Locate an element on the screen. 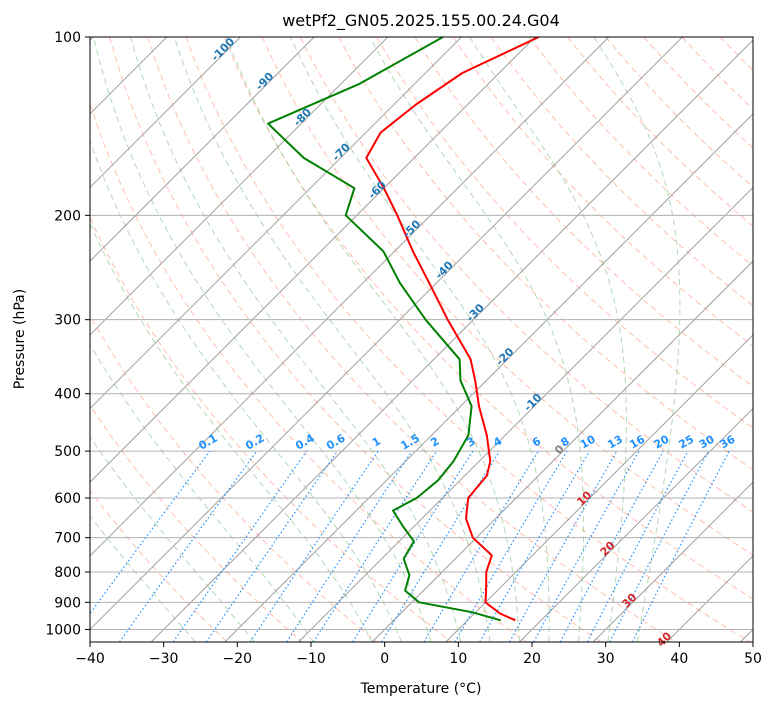  y-tick-label: 600 is located at coordinates (67, 499).